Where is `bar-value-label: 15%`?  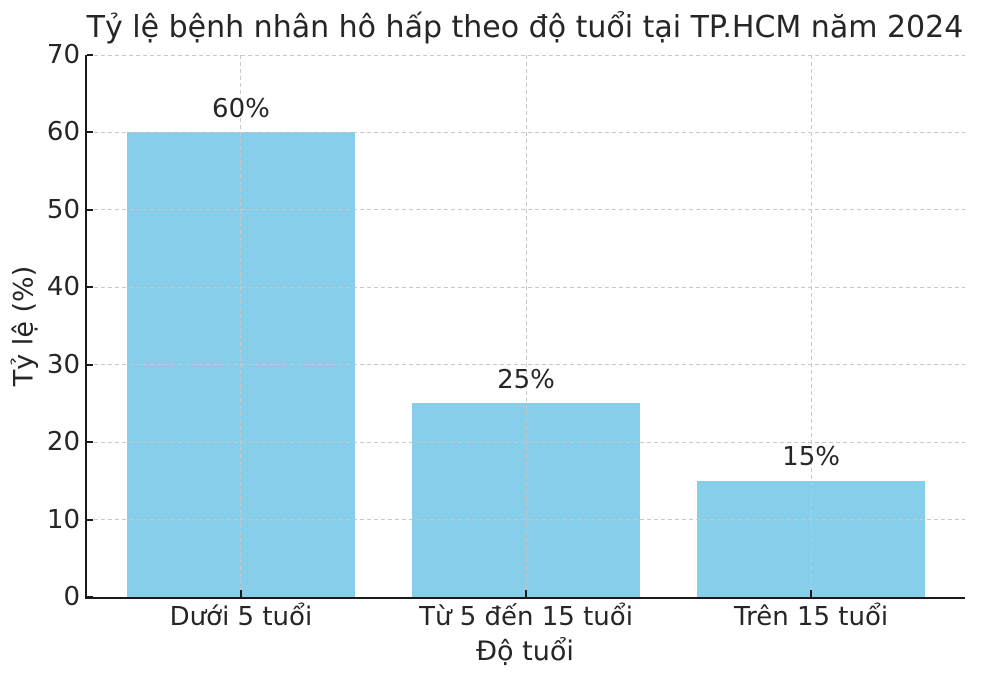
bar-value-label: 15% is located at coordinates (811, 456).